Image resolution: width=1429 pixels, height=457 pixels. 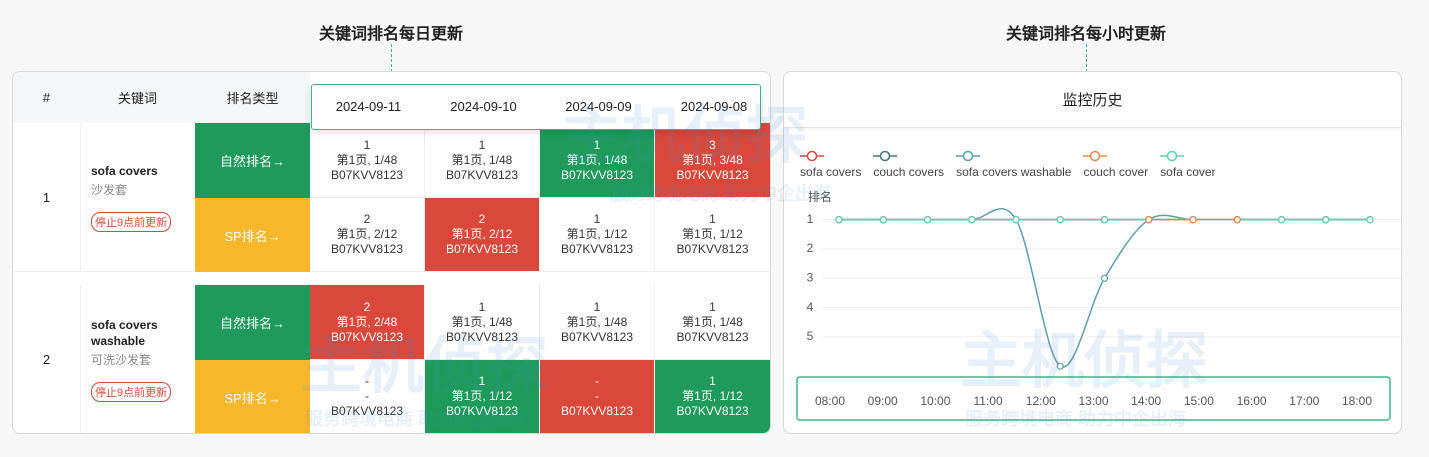 I want to click on x-tick-label: 11:00, so click(x=988, y=401).